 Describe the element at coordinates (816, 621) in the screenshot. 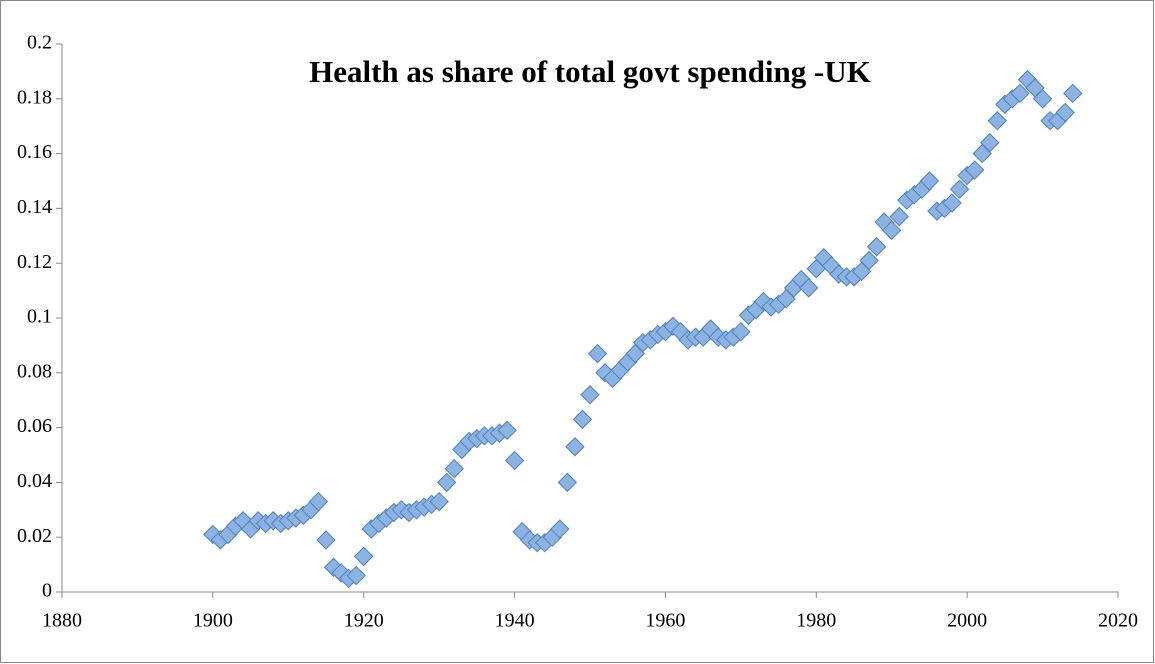

I see `x-tick-label: 1980` at that location.